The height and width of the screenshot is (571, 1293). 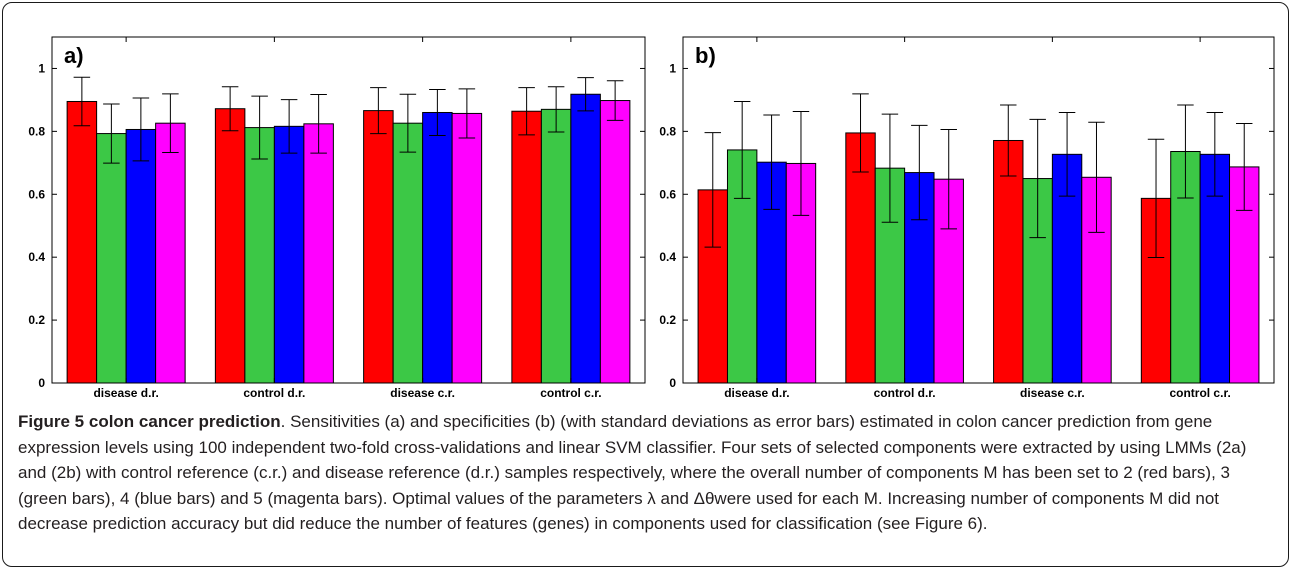 I want to click on panel-label: b), so click(x=705, y=55).